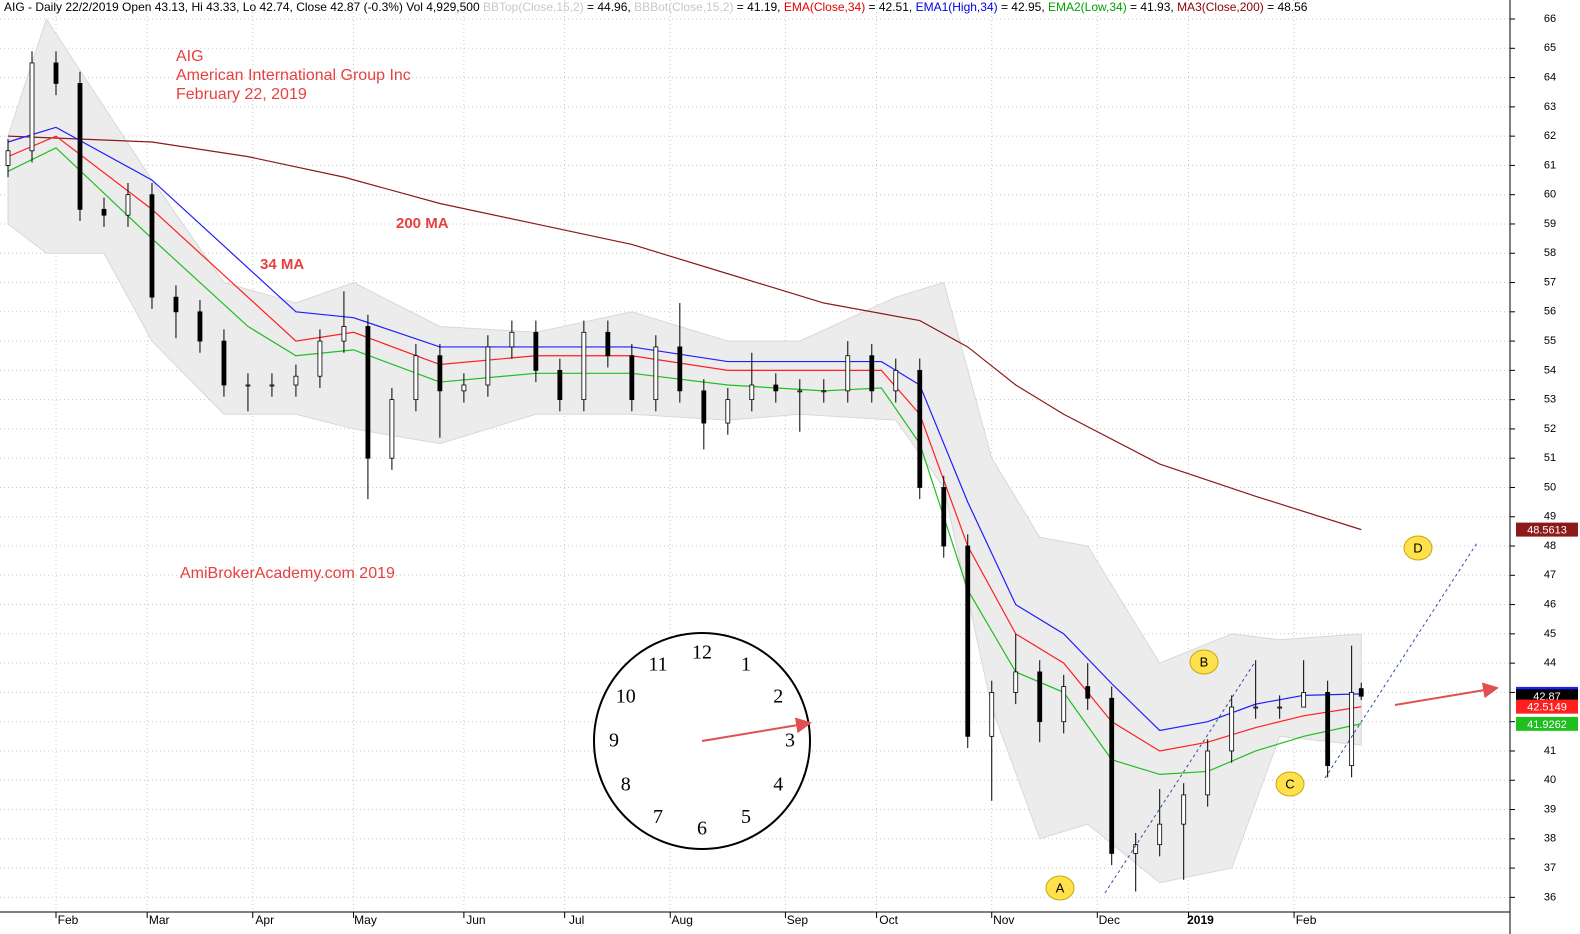 The image size is (1580, 934). I want to click on y-tick-label: 64, so click(1550, 77).